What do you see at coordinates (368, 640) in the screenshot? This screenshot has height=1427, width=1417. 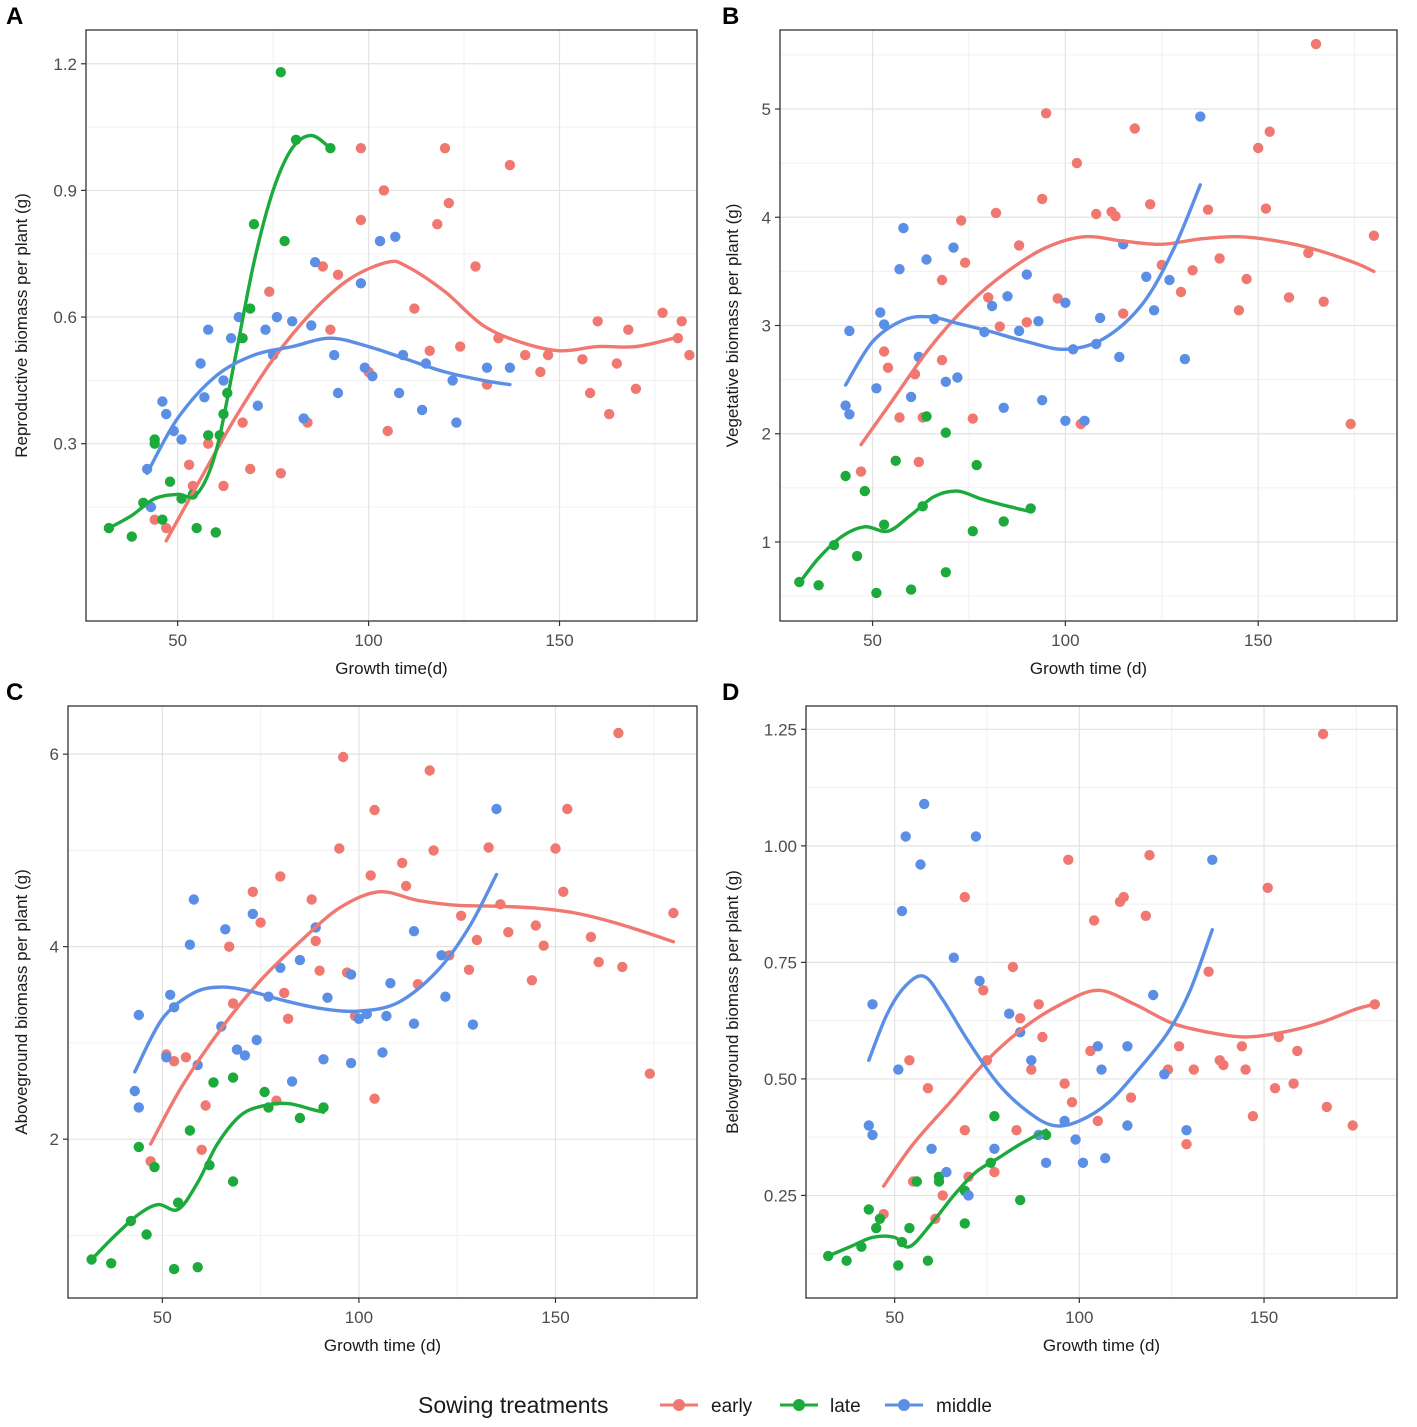 I see `x-tick-label: 100` at bounding box center [368, 640].